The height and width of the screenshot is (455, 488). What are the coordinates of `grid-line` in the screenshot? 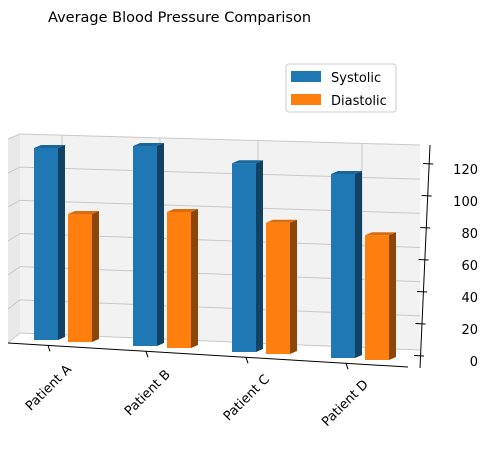 It's located at (220, 139).